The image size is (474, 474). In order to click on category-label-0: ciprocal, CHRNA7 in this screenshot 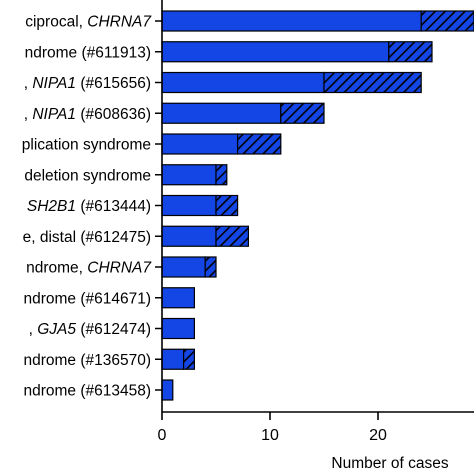, I will do `click(88, 22)`.